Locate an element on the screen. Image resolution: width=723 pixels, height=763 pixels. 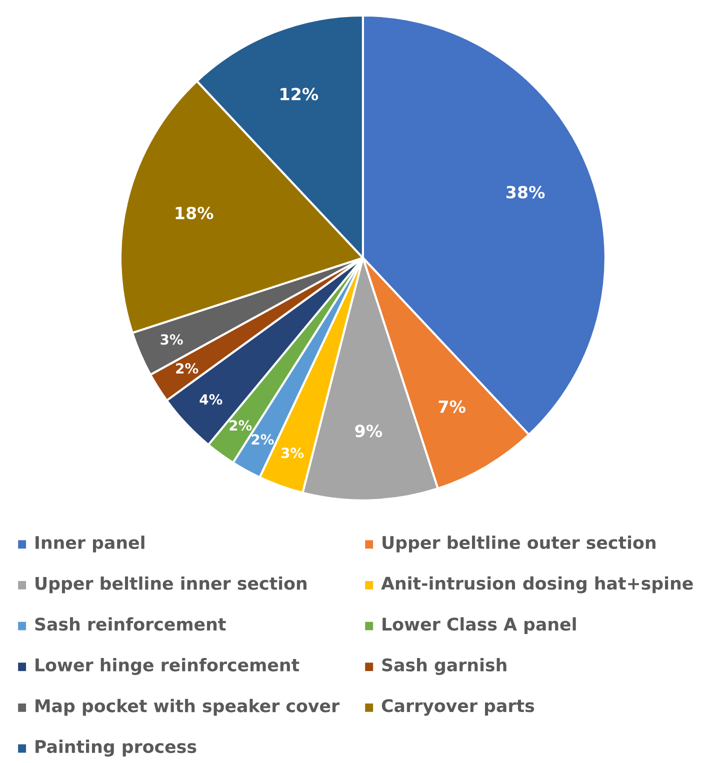
legend-label: Inner panel is located at coordinates (90, 544).